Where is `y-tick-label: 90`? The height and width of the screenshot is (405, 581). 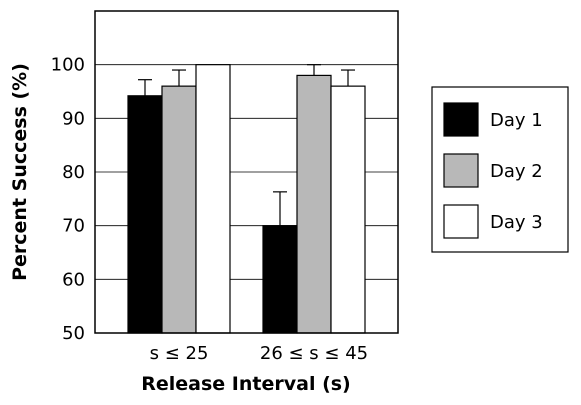 y-tick-label: 90 is located at coordinates (73, 118).